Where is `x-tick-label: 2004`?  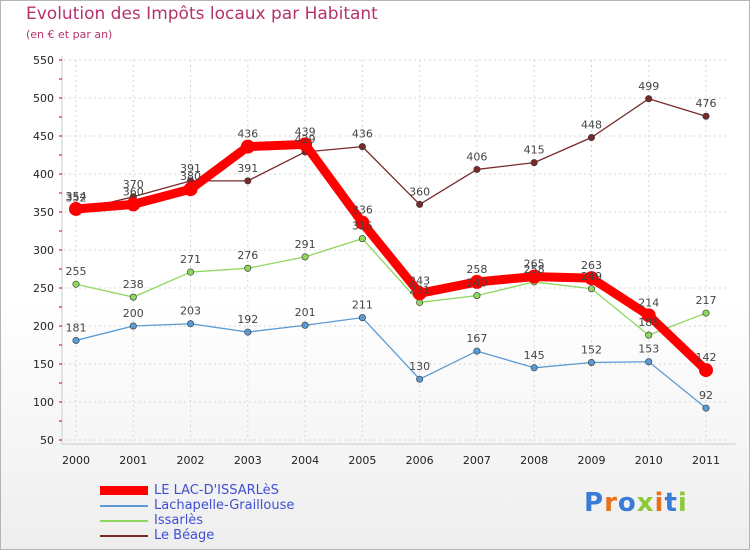 x-tick-label: 2004 is located at coordinates (305, 460).